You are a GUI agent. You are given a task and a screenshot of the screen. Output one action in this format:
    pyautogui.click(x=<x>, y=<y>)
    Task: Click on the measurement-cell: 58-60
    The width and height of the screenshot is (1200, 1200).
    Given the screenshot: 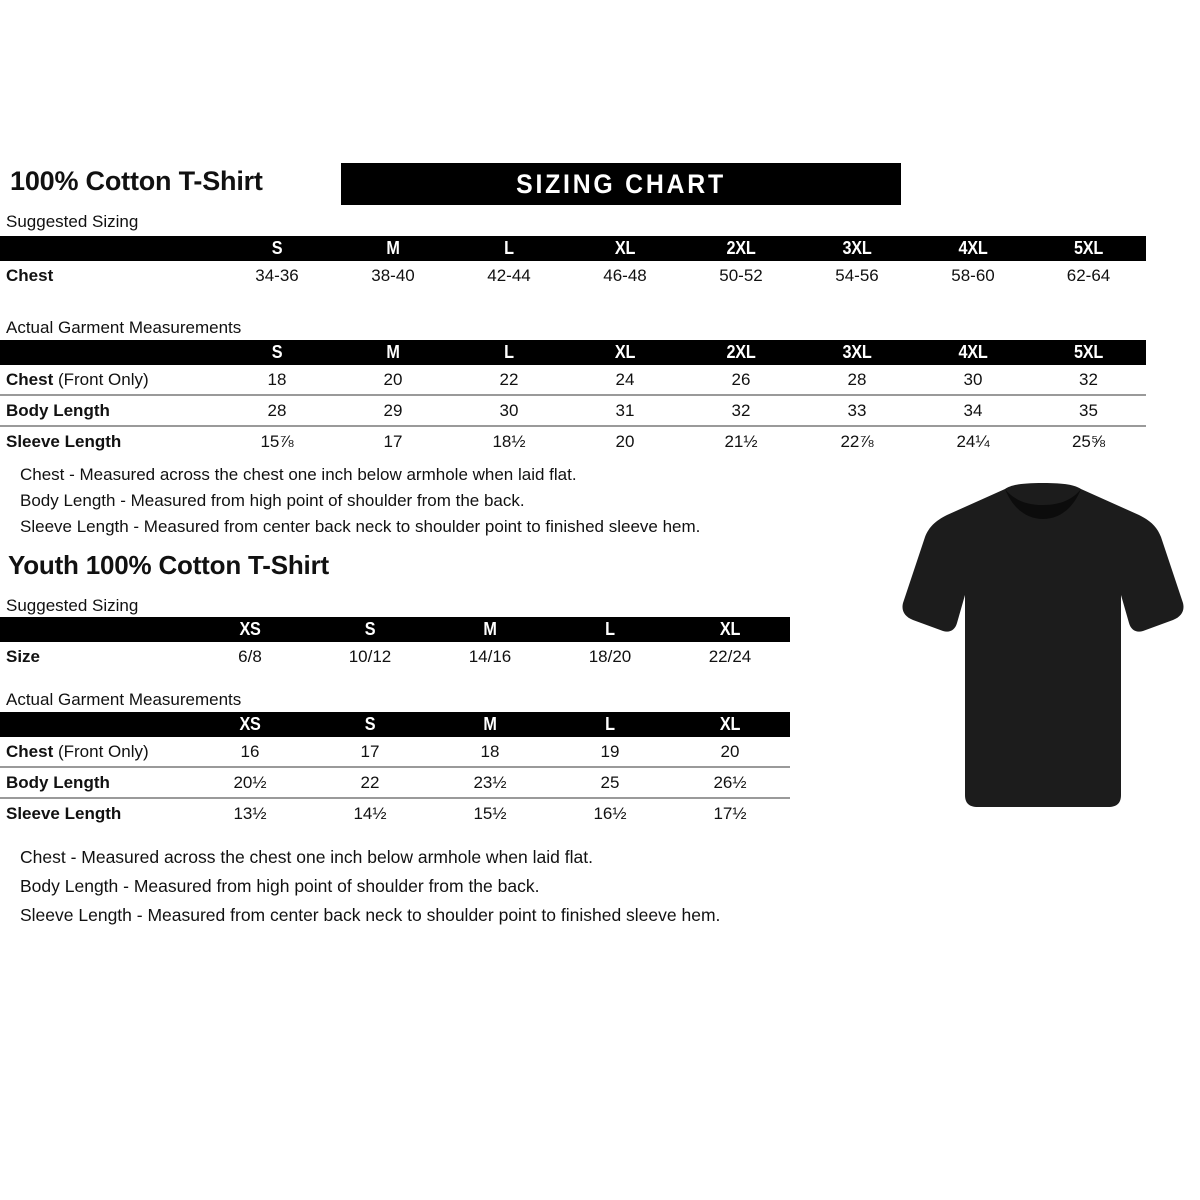 What is the action you would take?
    pyautogui.click(x=973, y=275)
    